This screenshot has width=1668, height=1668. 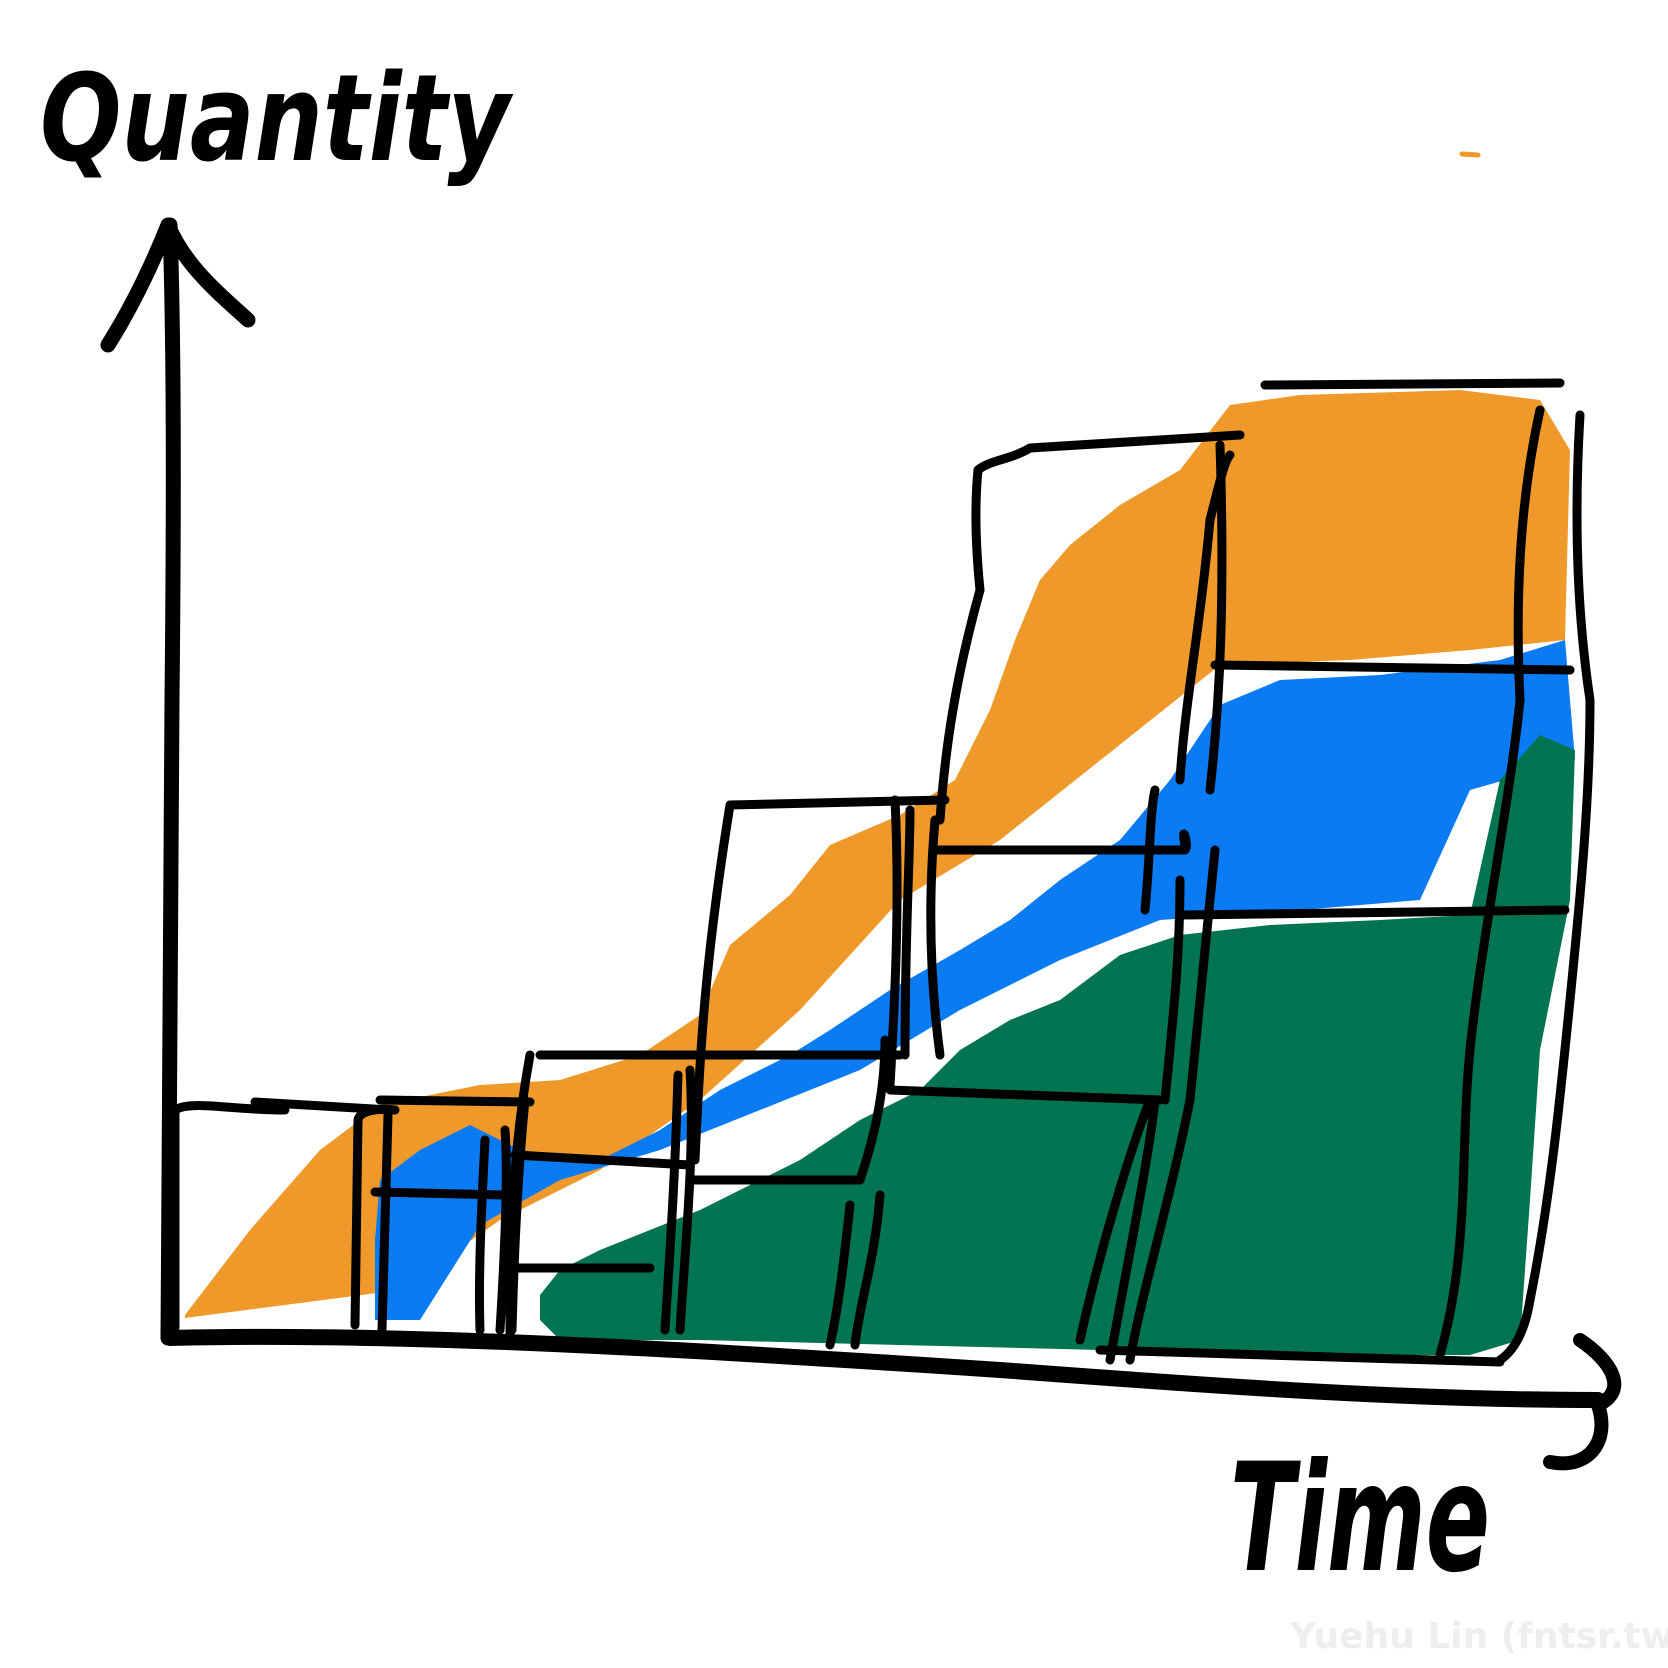 I want to click on y-axis-arrowhead, so click(x=178, y=285).